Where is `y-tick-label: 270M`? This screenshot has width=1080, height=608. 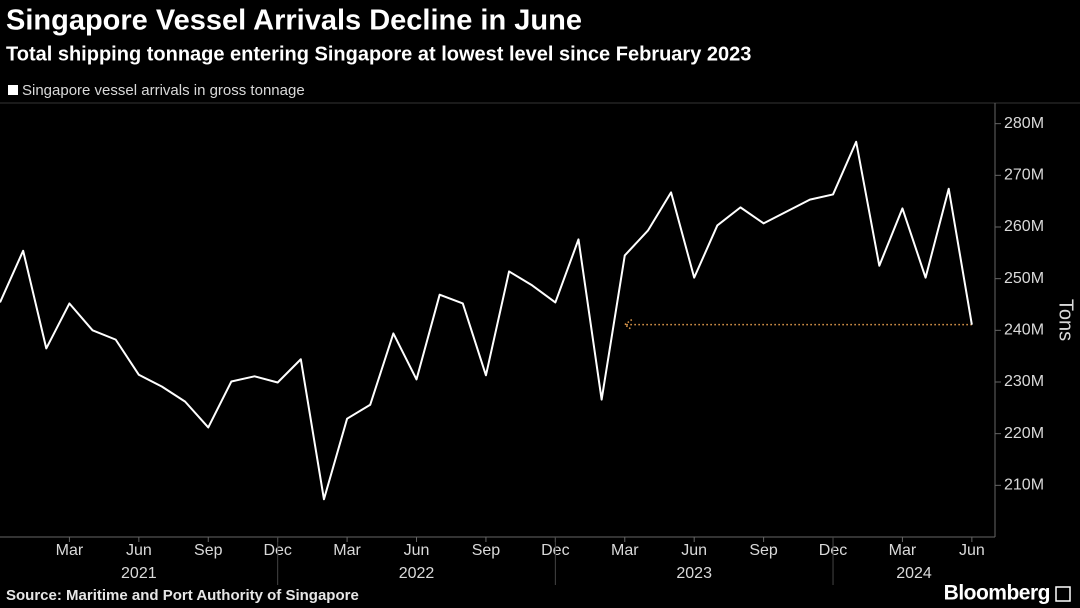 y-tick-label: 270M is located at coordinates (1024, 175).